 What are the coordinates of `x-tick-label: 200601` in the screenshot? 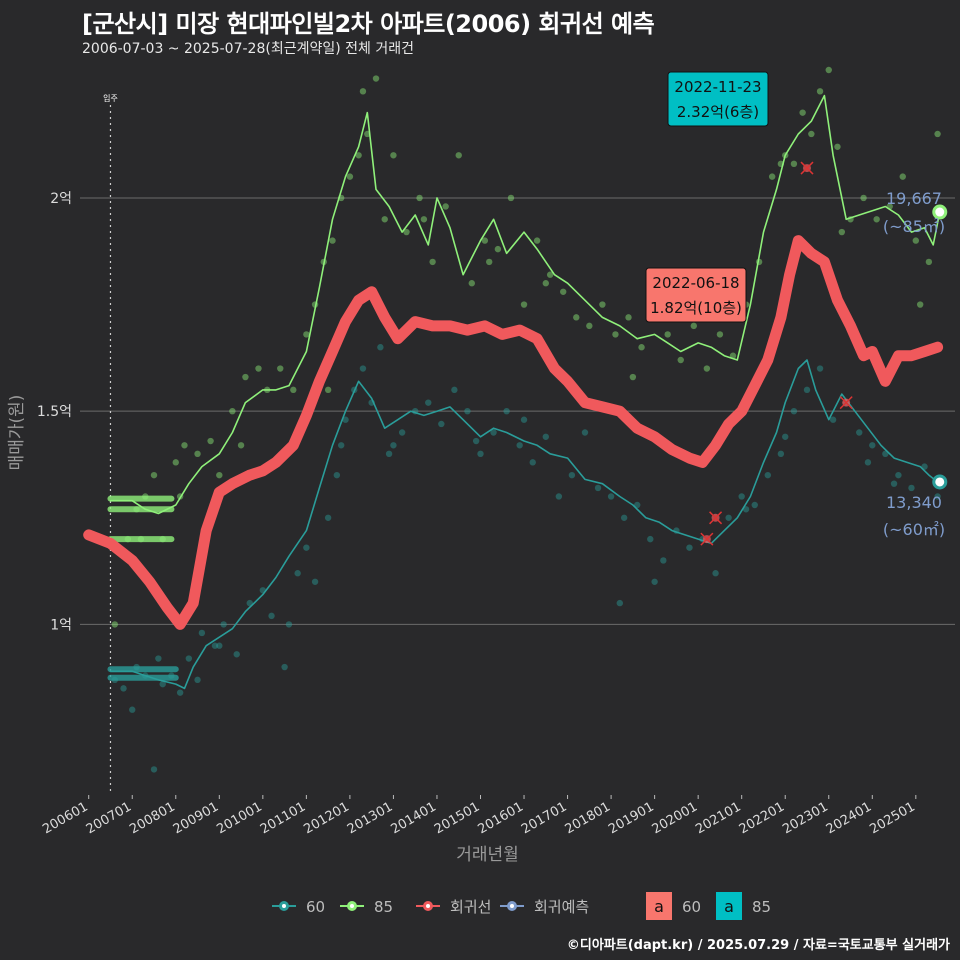 It's located at (65, 818).